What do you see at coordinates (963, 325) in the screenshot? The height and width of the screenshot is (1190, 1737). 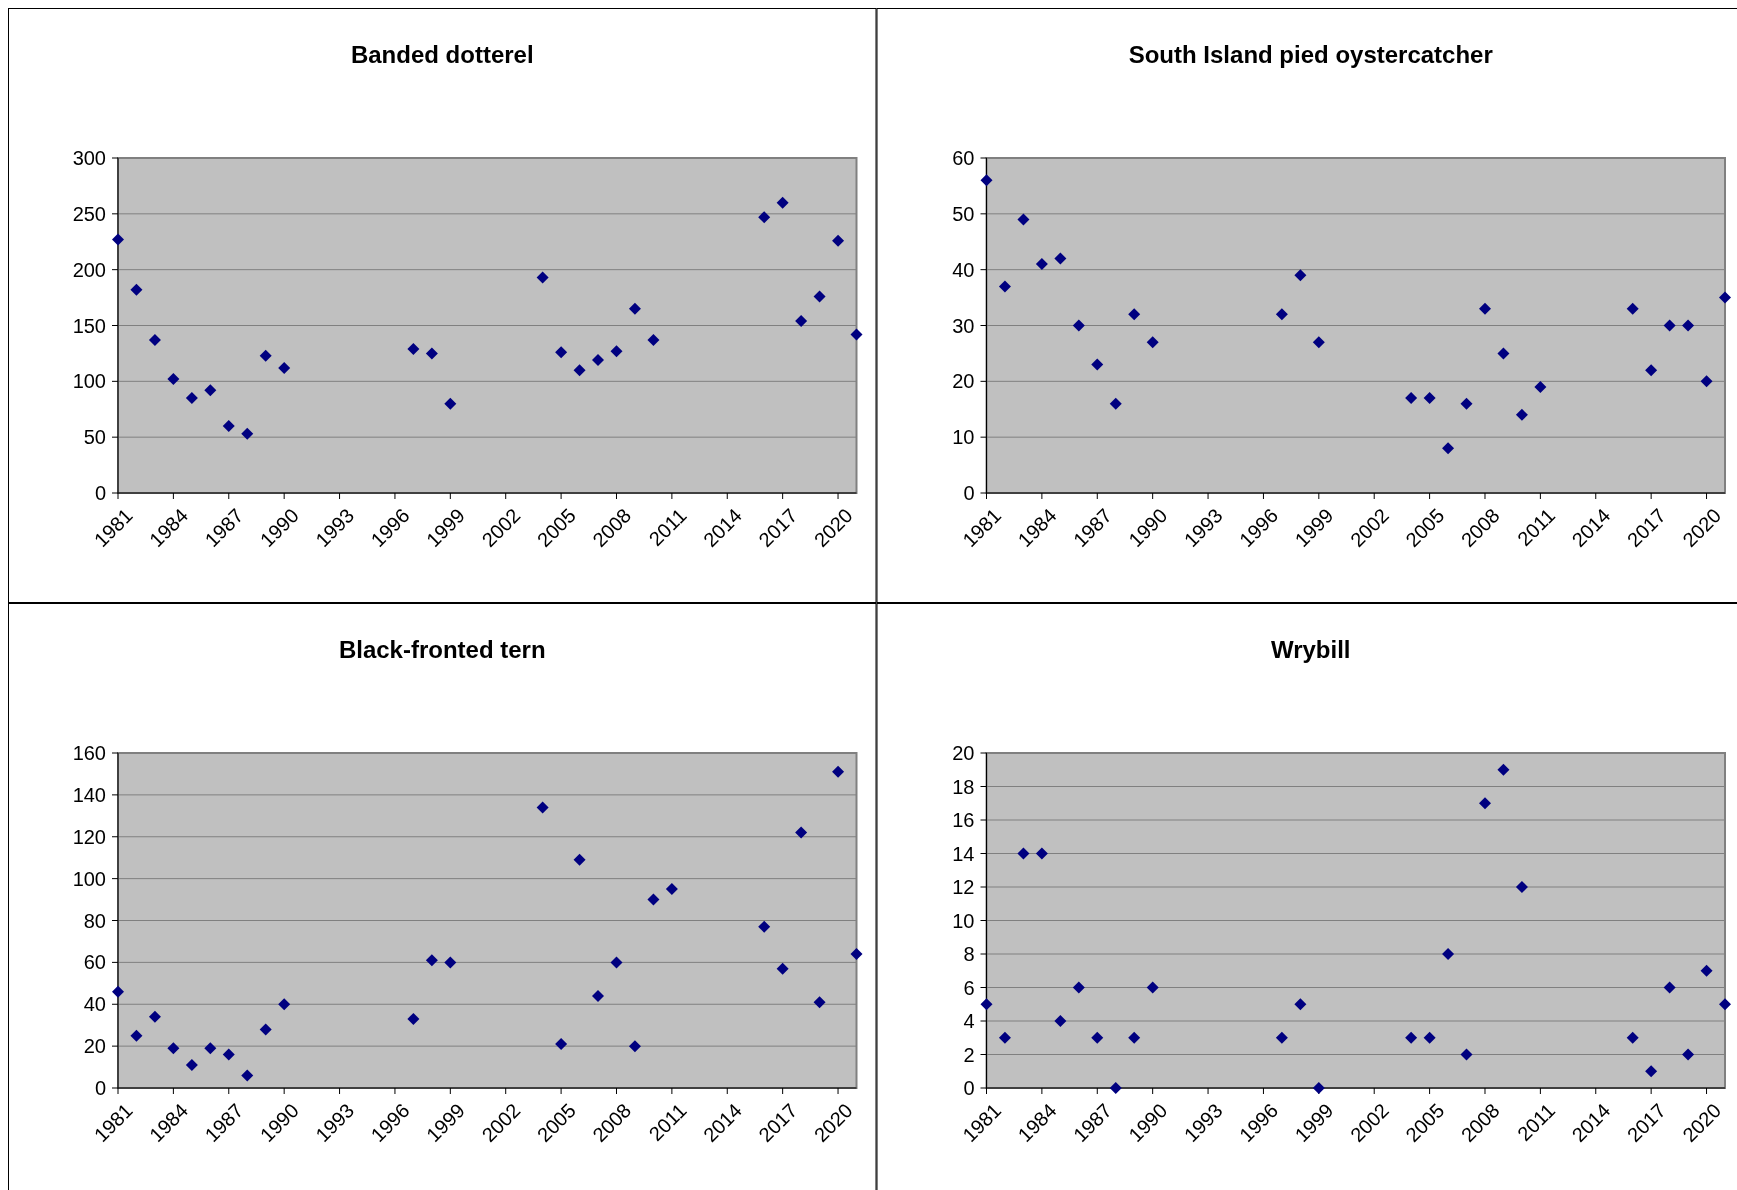 I see `y-tick-label: 30` at bounding box center [963, 325].